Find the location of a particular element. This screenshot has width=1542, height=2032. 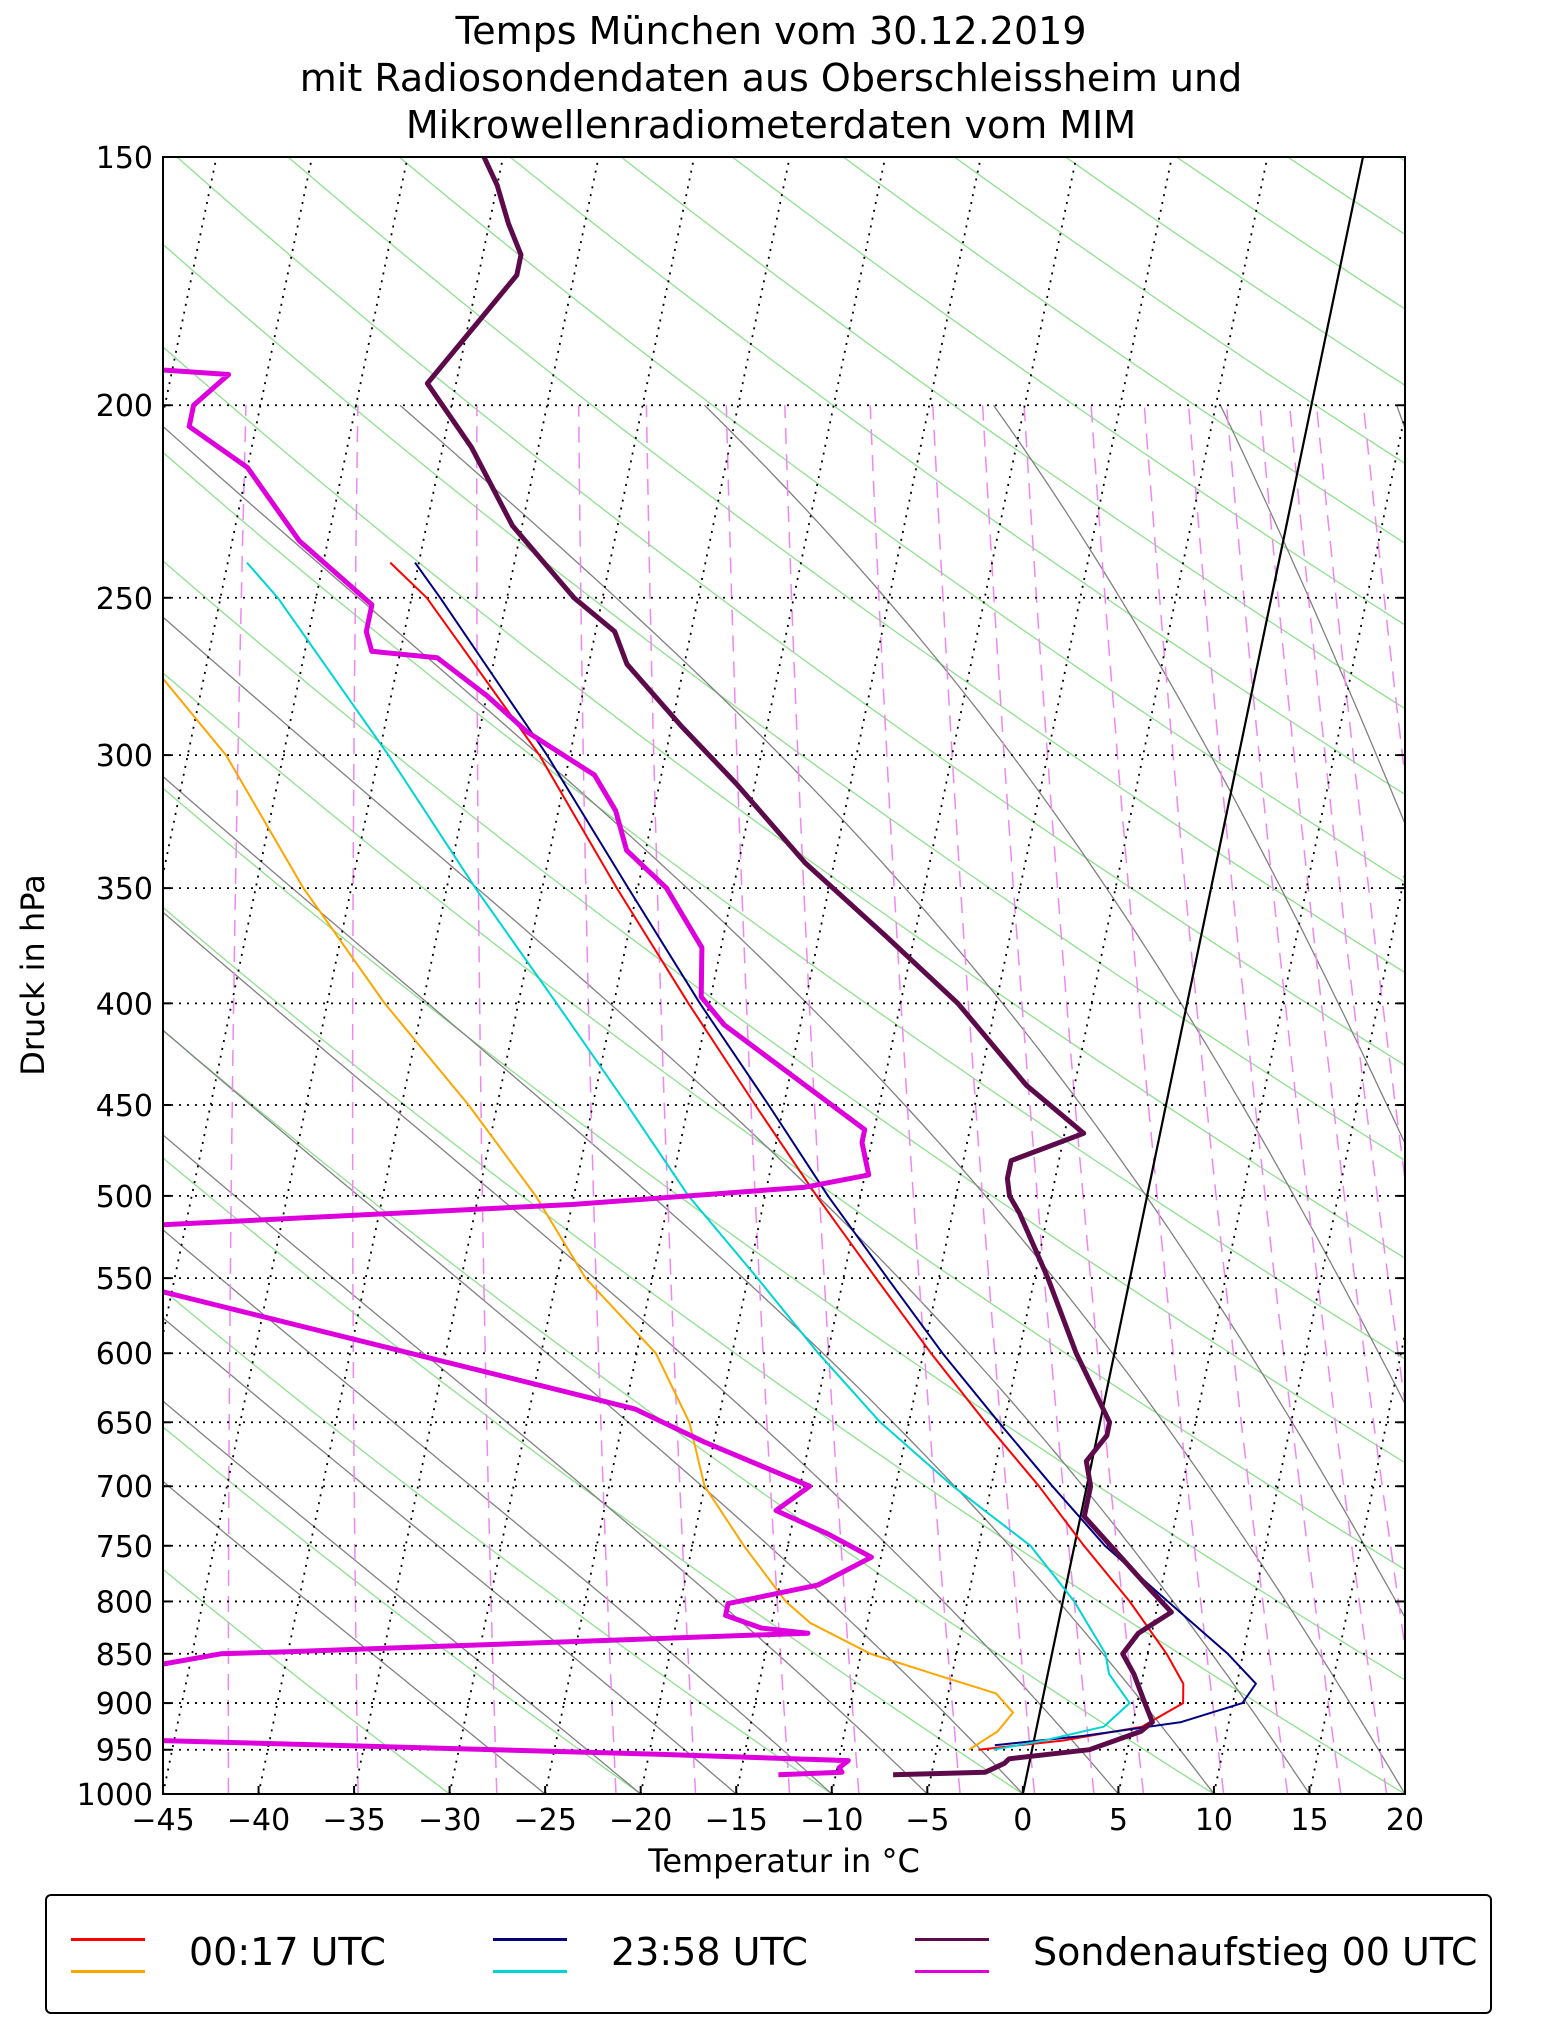

y-tick-label: 250 is located at coordinates (124, 599).